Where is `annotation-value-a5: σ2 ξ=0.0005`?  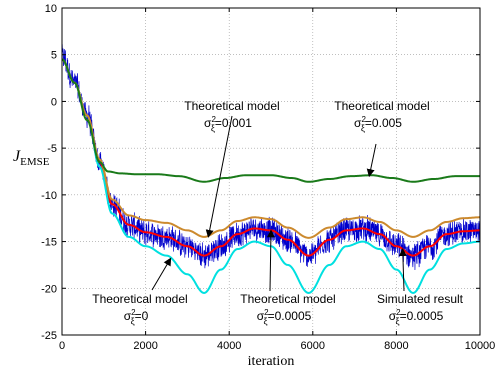 annotation-value-a5: σ2 ξ=0.0005 is located at coordinates (416, 317).